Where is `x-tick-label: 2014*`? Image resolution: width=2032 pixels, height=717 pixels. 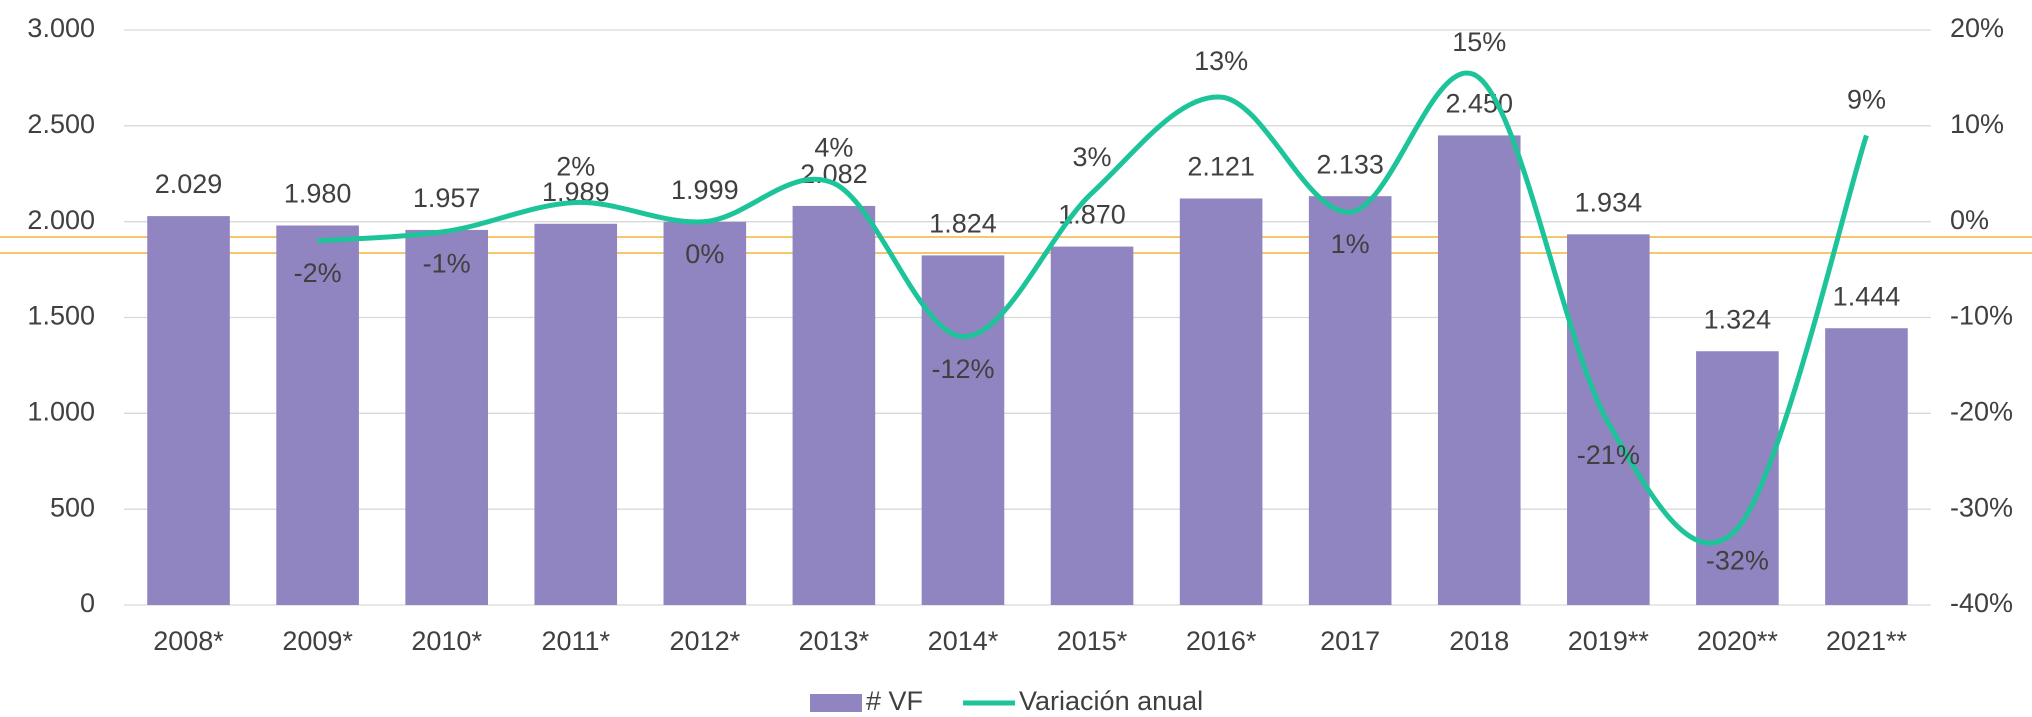 x-tick-label: 2014* is located at coordinates (963, 641).